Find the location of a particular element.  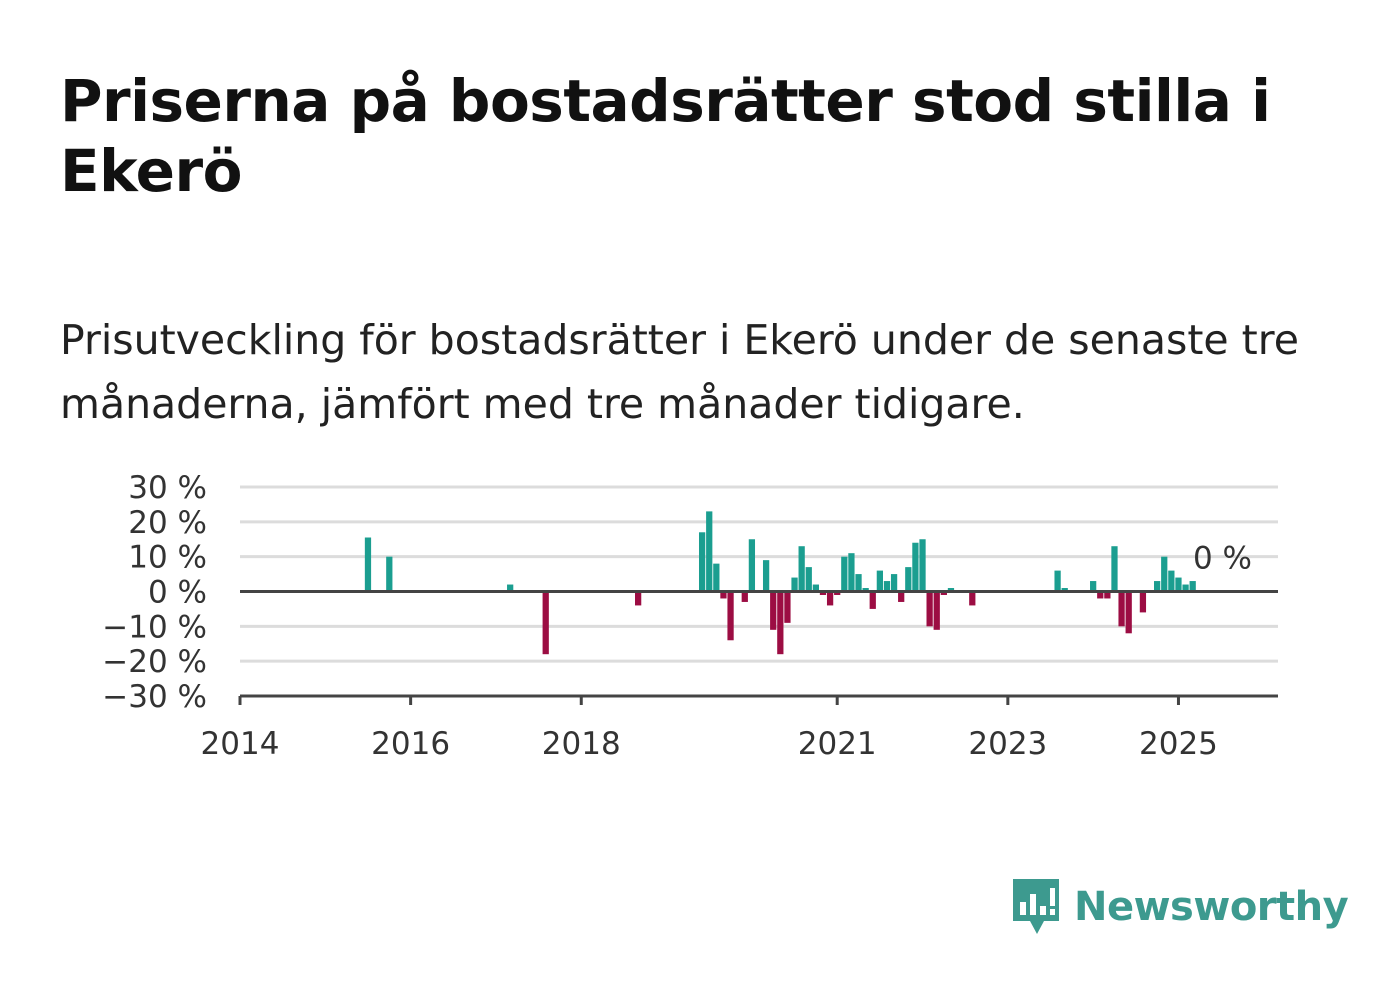

grid-lines is located at coordinates (759, 574).